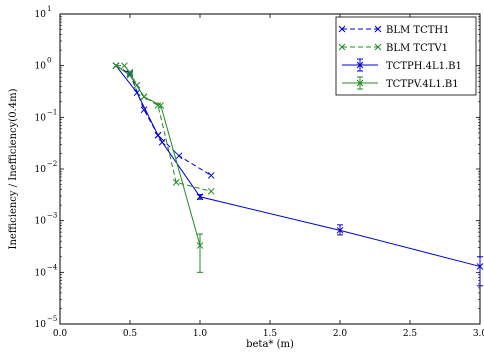 This screenshot has width=484, height=352. What do you see at coordinates (13, 168) in the screenshot?
I see `y-axis-label: Inefficiency / Inefficiency(0.4m)` at bounding box center [13, 168].